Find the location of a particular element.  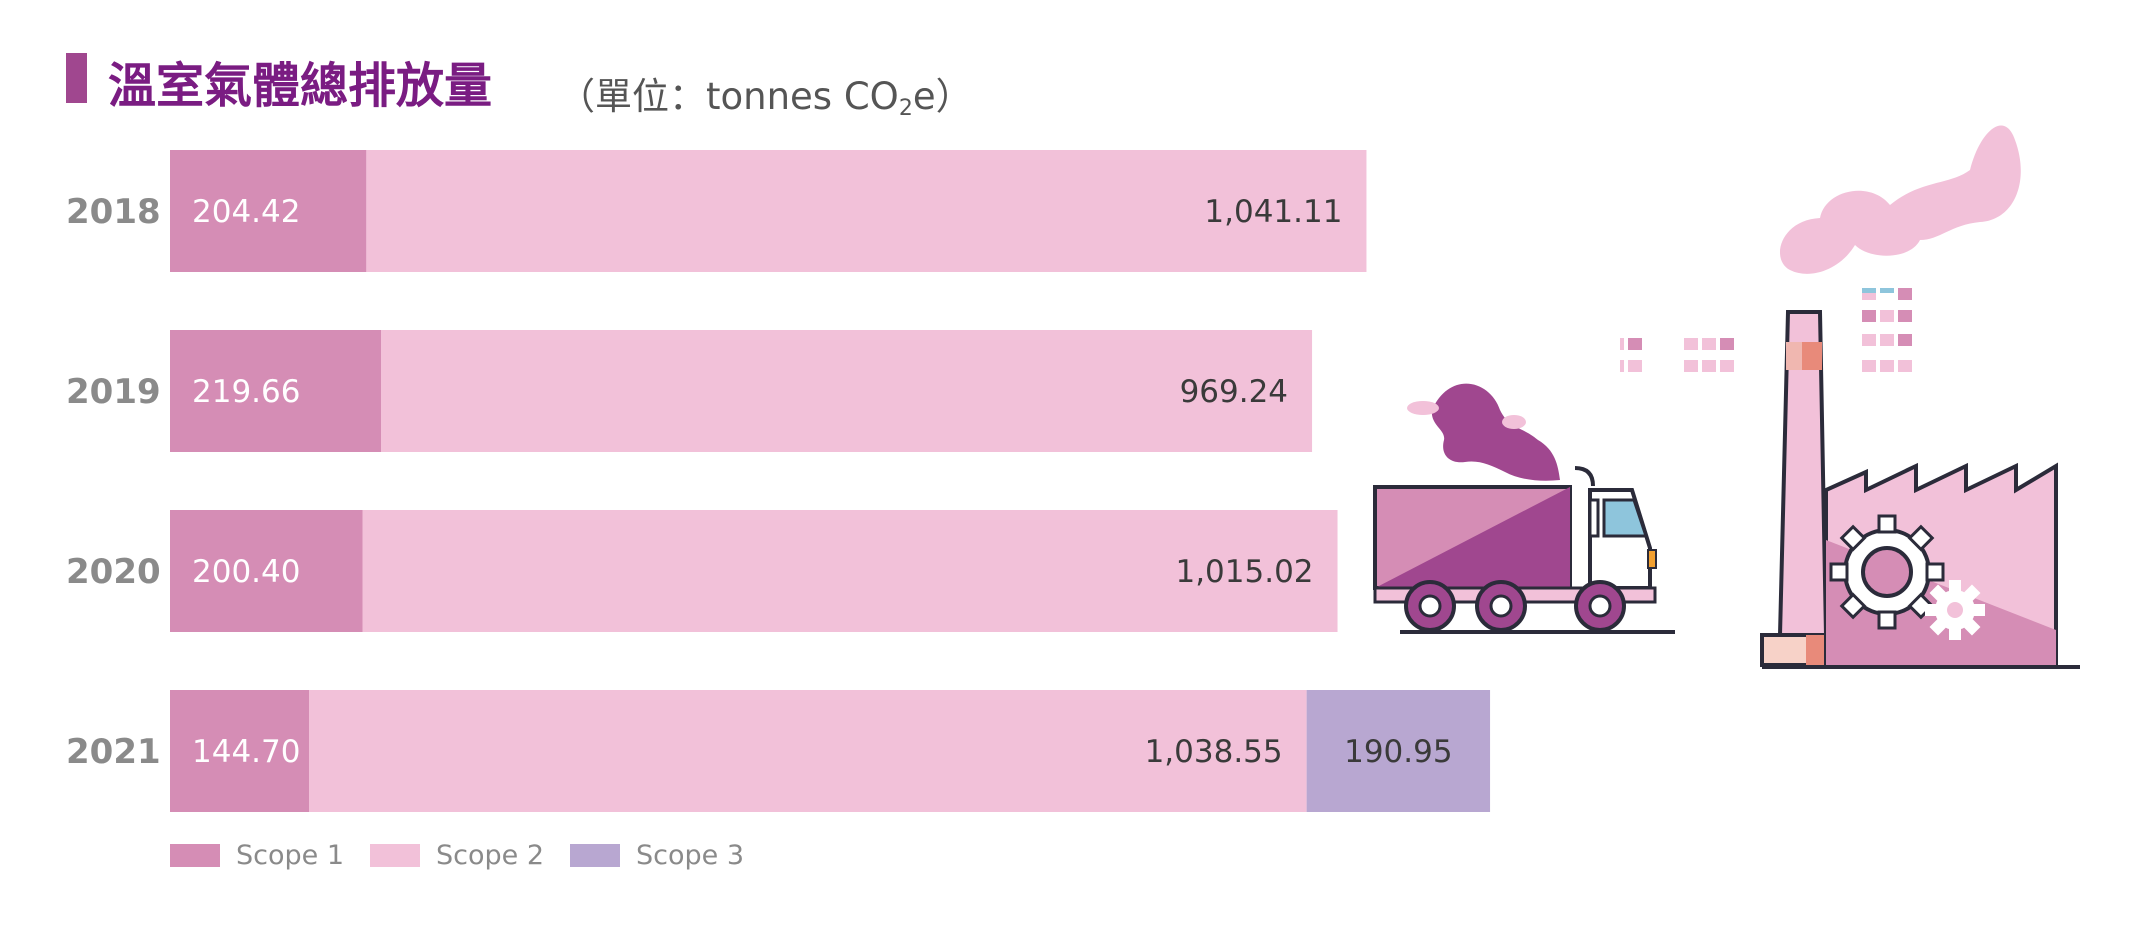

legend-label-scope3: Scope 3 is located at coordinates (690, 855).